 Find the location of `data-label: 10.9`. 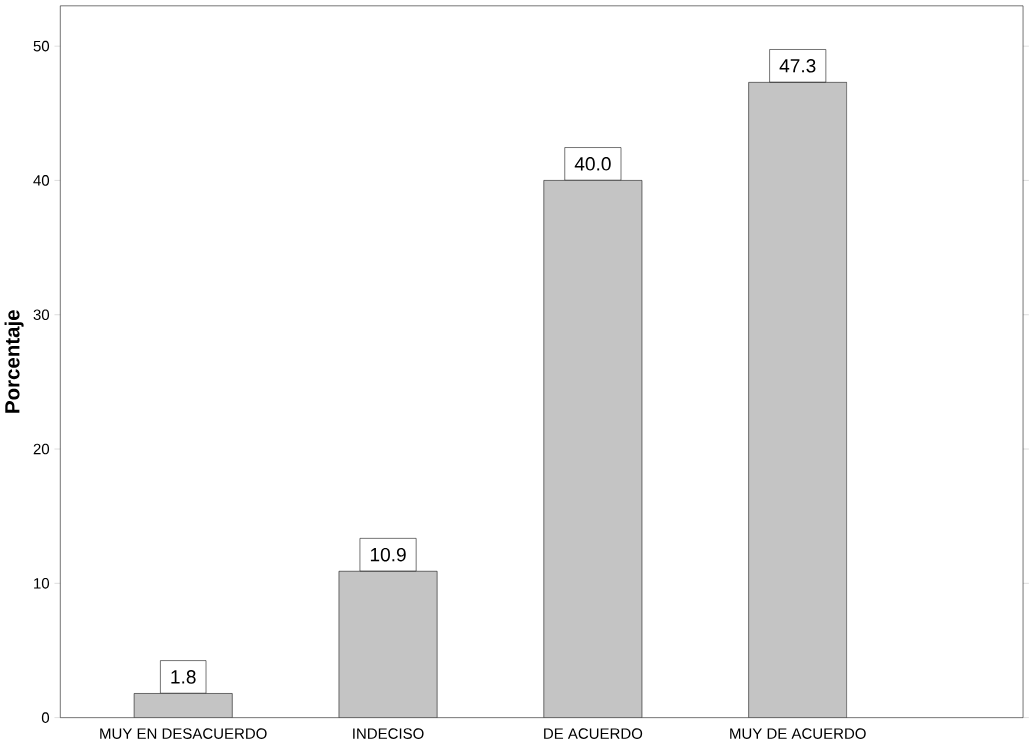

data-label: 10.9 is located at coordinates (388, 554).